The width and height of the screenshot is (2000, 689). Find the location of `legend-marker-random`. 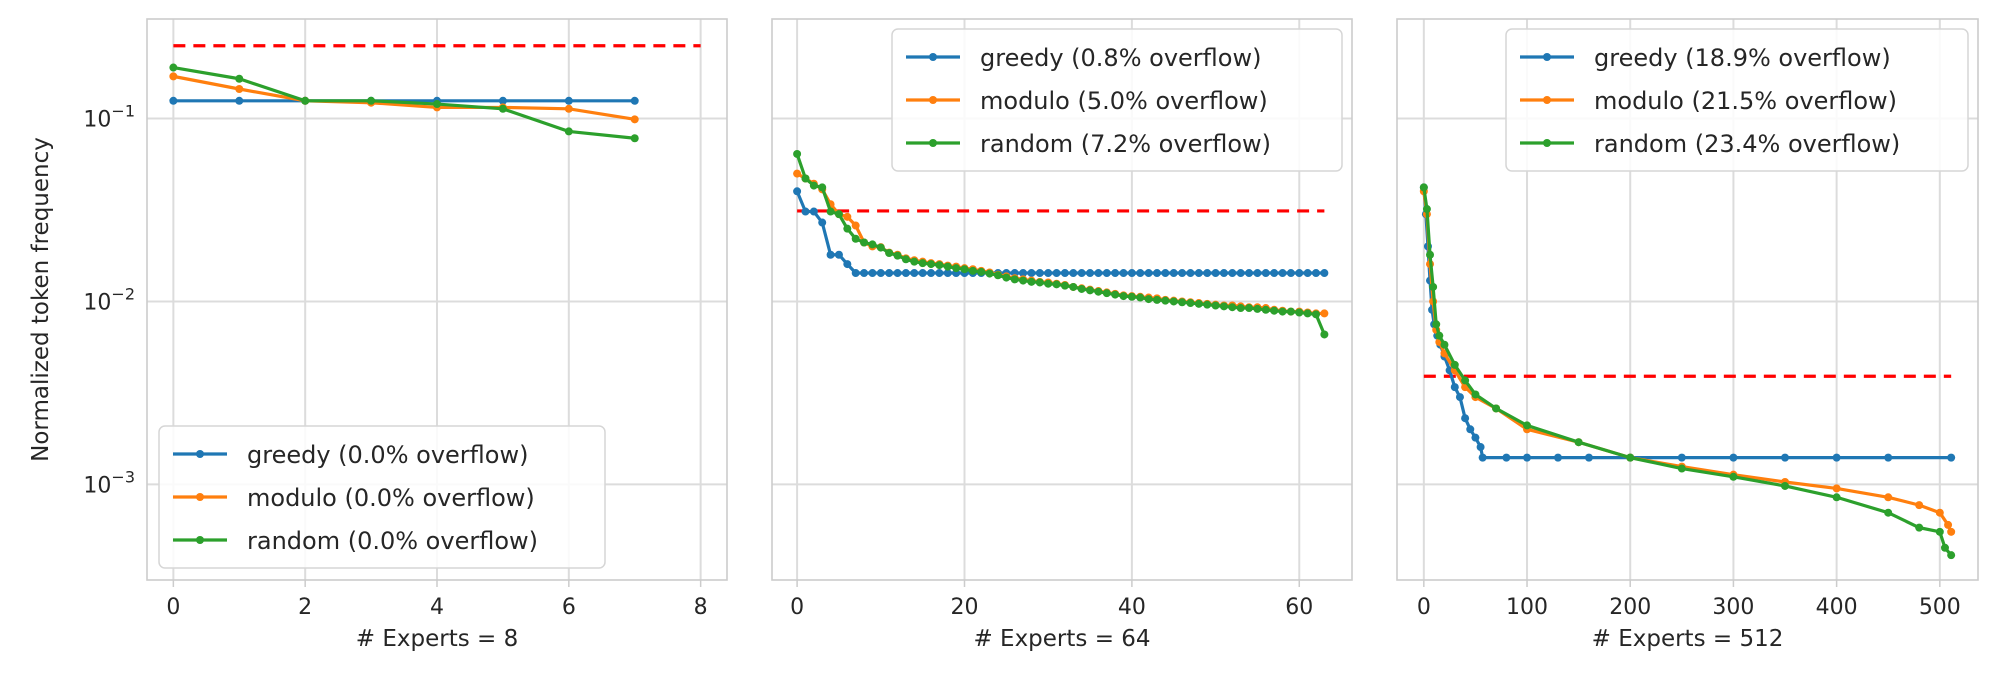

legend-marker-random is located at coordinates (1547, 143).